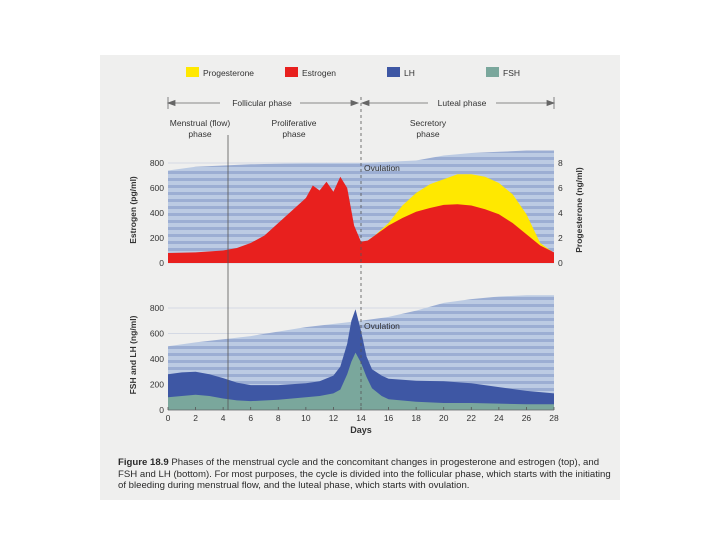 This screenshot has height=540, width=720. What do you see at coordinates (361, 430) in the screenshot?
I see `x-axis-label: Days` at bounding box center [361, 430].